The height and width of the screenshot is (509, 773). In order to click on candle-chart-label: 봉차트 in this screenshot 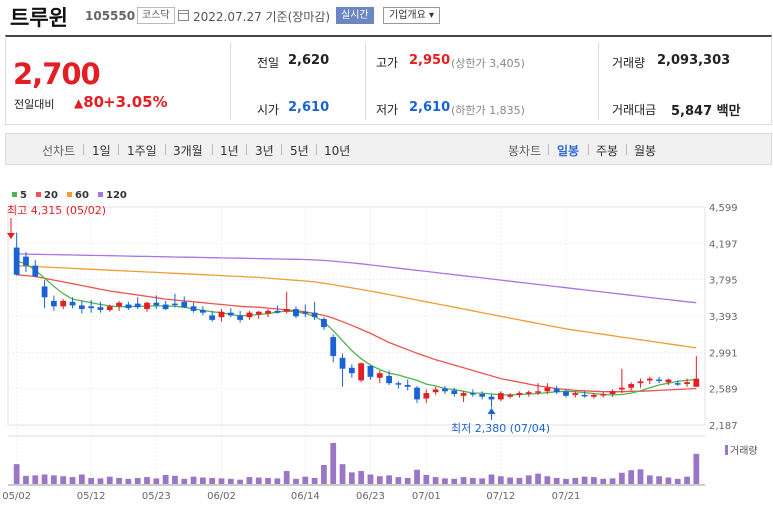, I will do `click(525, 151)`.